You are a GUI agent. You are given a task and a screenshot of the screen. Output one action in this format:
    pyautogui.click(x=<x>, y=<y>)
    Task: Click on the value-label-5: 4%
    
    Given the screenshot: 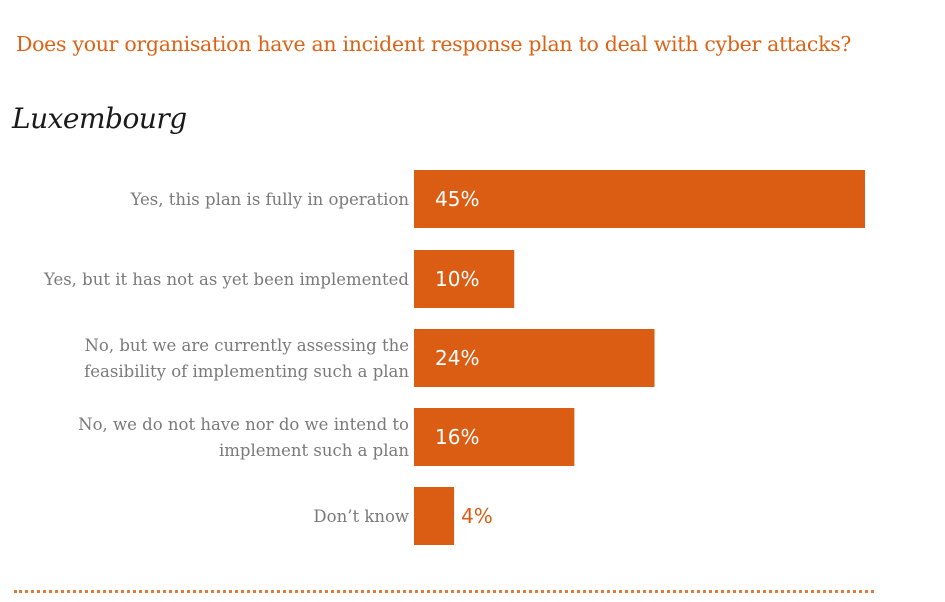 What is the action you would take?
    pyautogui.click(x=477, y=516)
    